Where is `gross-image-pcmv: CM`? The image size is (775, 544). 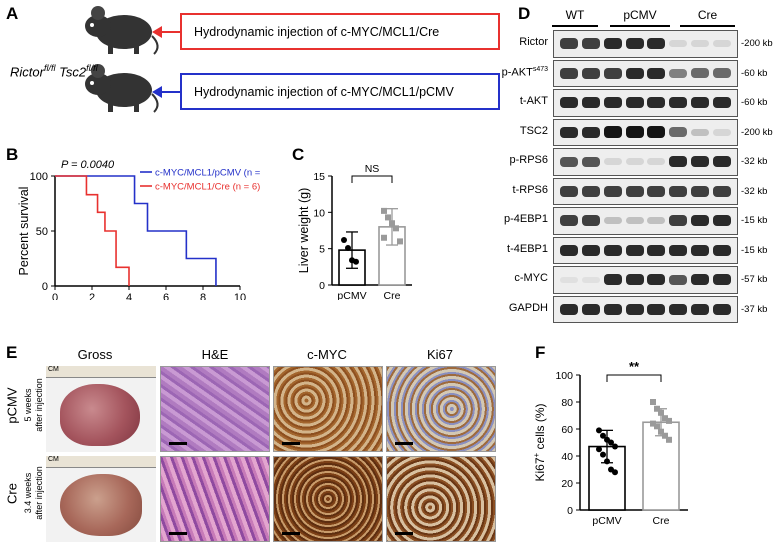 gross-image-pcmv: CM is located at coordinates (101, 409).